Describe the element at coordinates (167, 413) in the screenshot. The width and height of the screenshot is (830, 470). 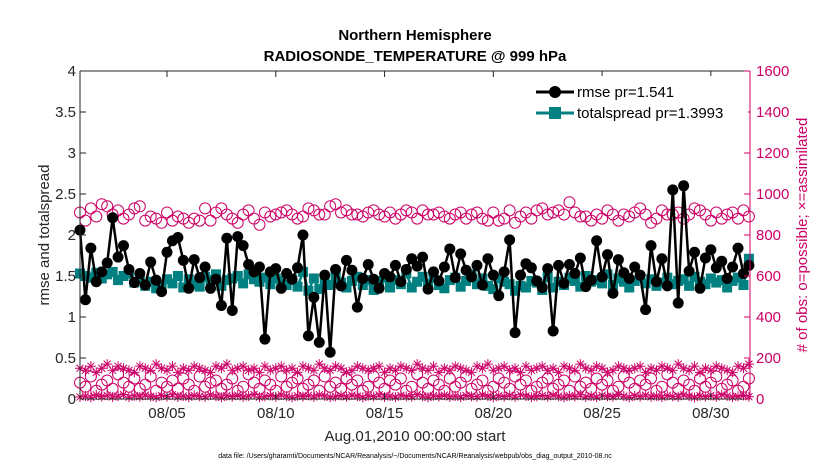
I see `x-tick-label: 08/05` at that location.